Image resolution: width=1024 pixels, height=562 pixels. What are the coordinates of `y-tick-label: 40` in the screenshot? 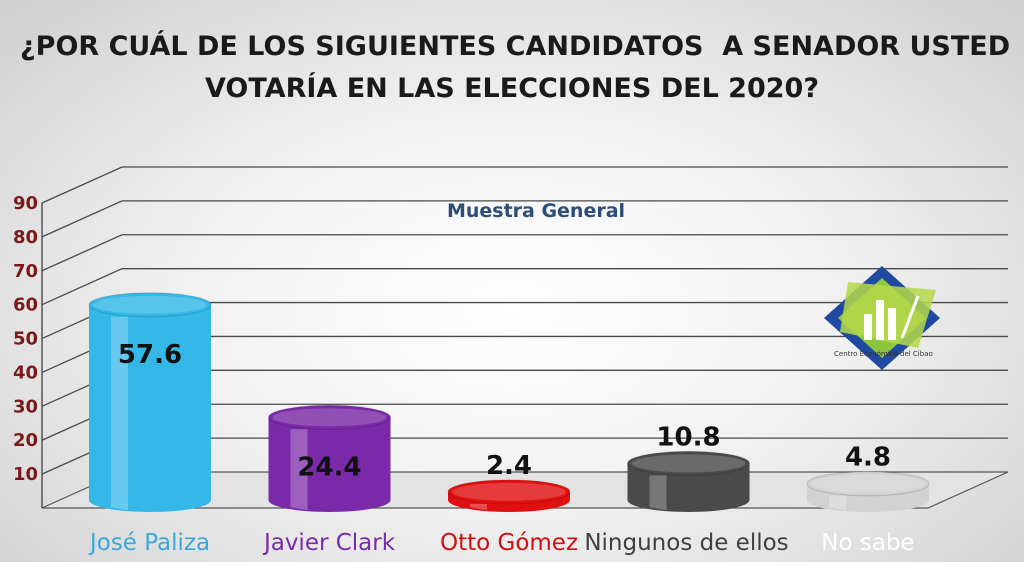 It's located at (25, 372).